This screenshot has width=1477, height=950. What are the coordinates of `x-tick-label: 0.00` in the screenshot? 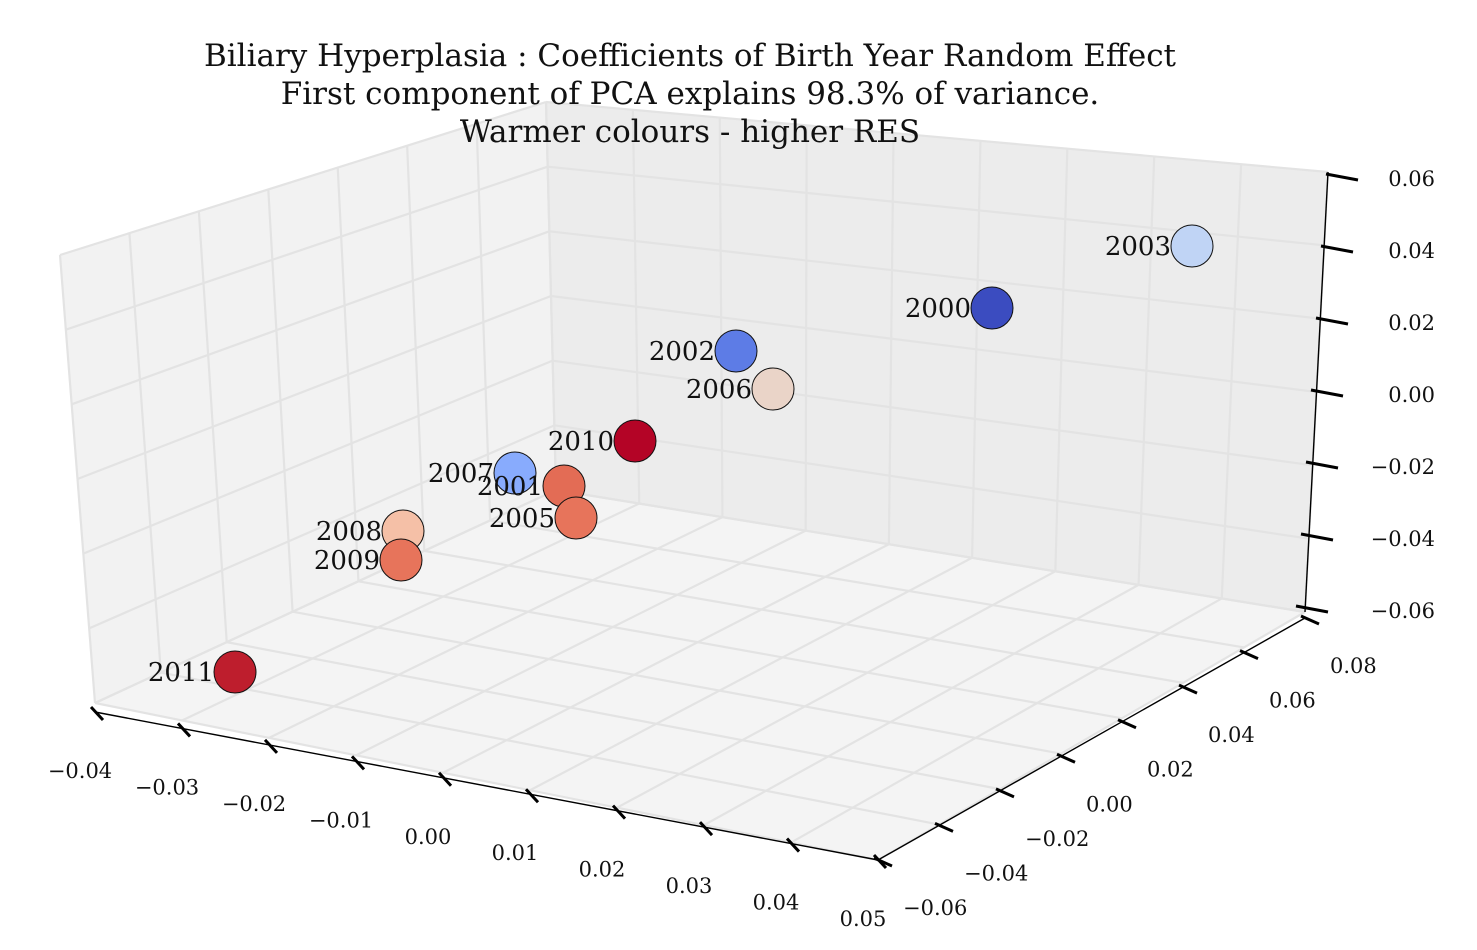 It's located at (428, 837).